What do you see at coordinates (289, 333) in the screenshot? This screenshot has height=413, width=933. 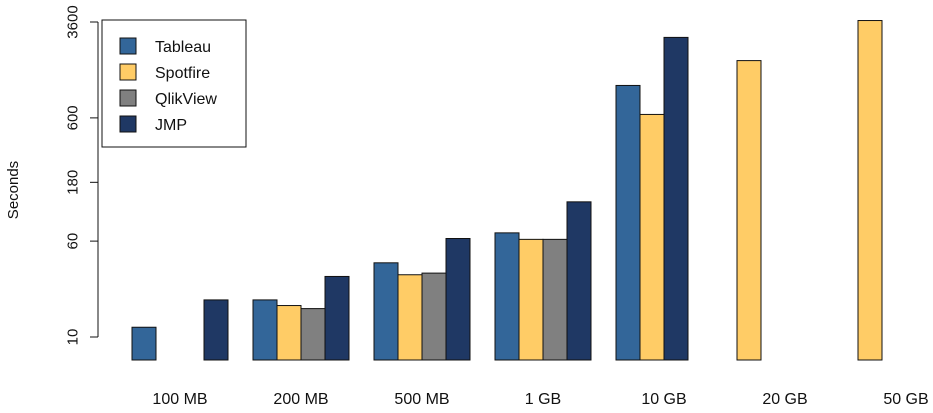 I see `bar-spotfire-200mb` at bounding box center [289, 333].